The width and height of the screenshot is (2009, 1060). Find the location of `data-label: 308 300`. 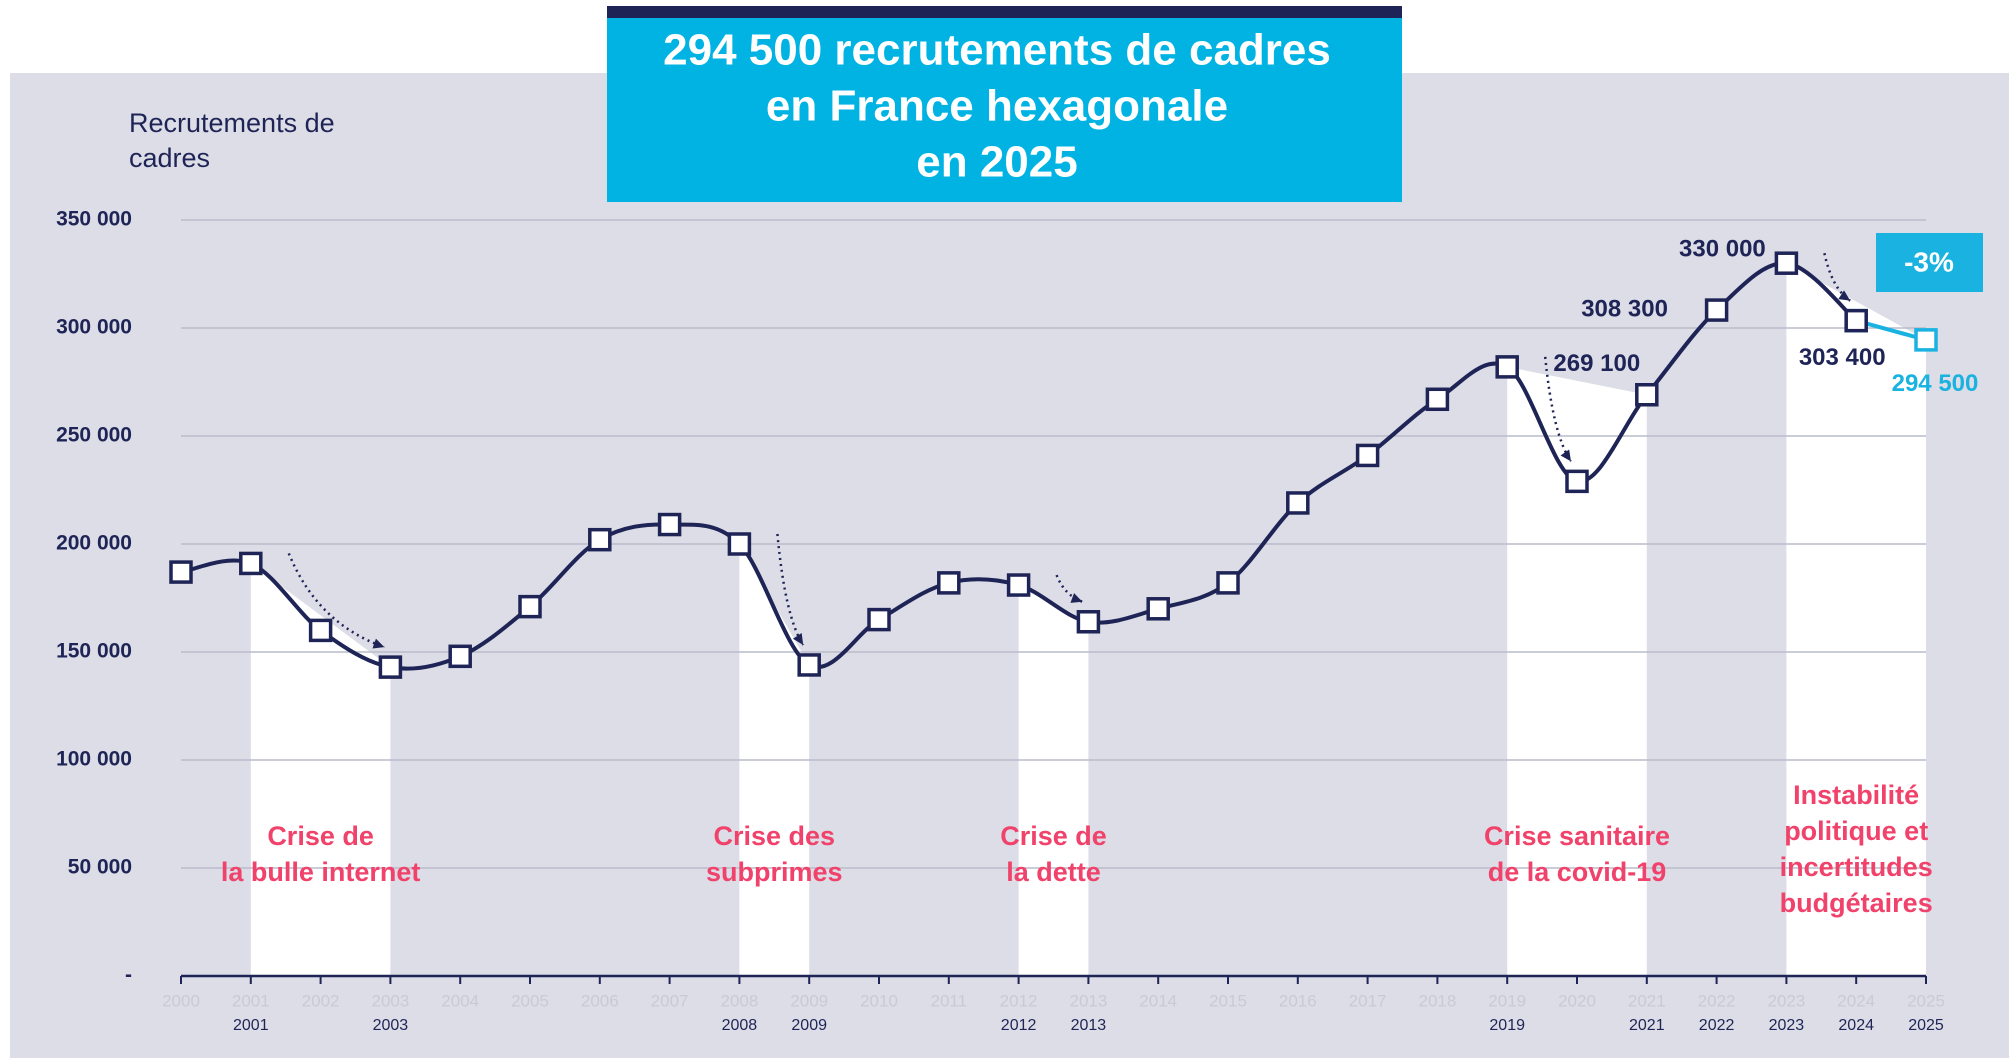

data-label: 308 300 is located at coordinates (1624, 308).